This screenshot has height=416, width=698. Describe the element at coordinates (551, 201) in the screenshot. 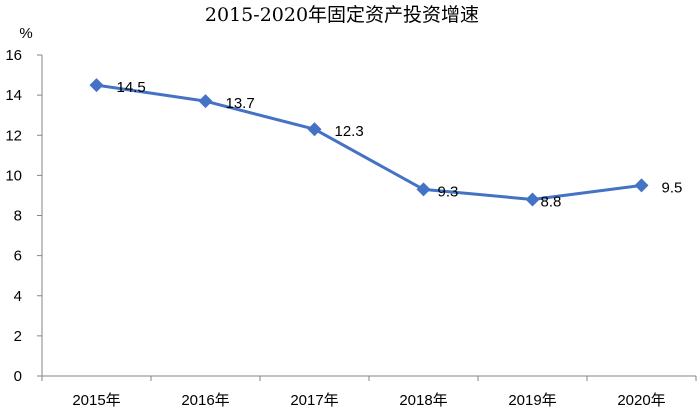

I see `data-label: 8.8` at that location.